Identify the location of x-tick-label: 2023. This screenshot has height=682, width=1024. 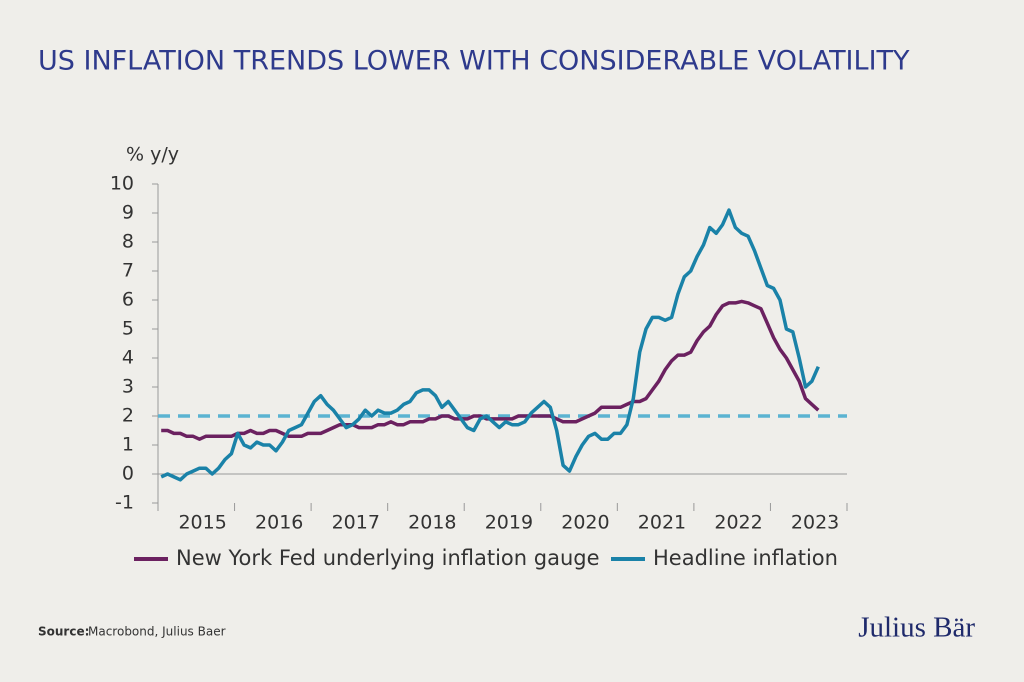
(815, 523).